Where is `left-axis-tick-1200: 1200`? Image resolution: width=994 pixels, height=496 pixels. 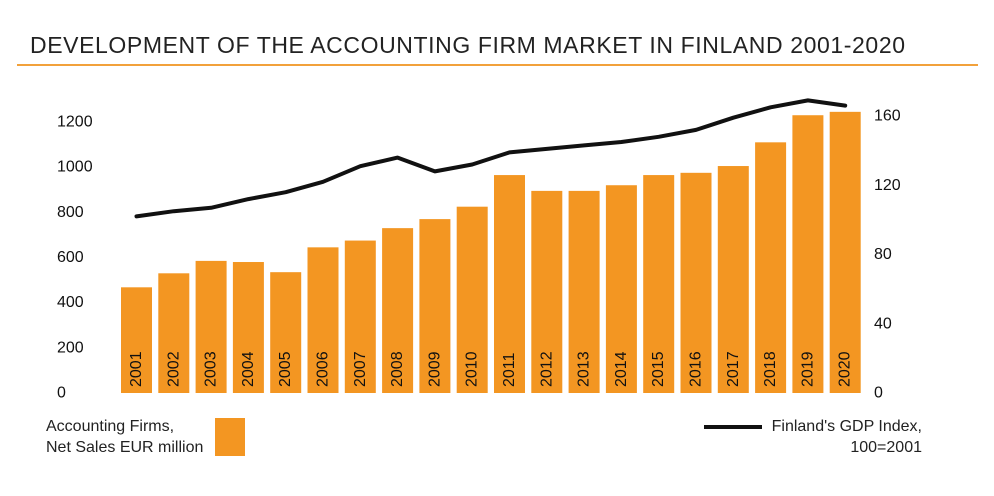 left-axis-tick-1200: 1200 is located at coordinates (75, 122).